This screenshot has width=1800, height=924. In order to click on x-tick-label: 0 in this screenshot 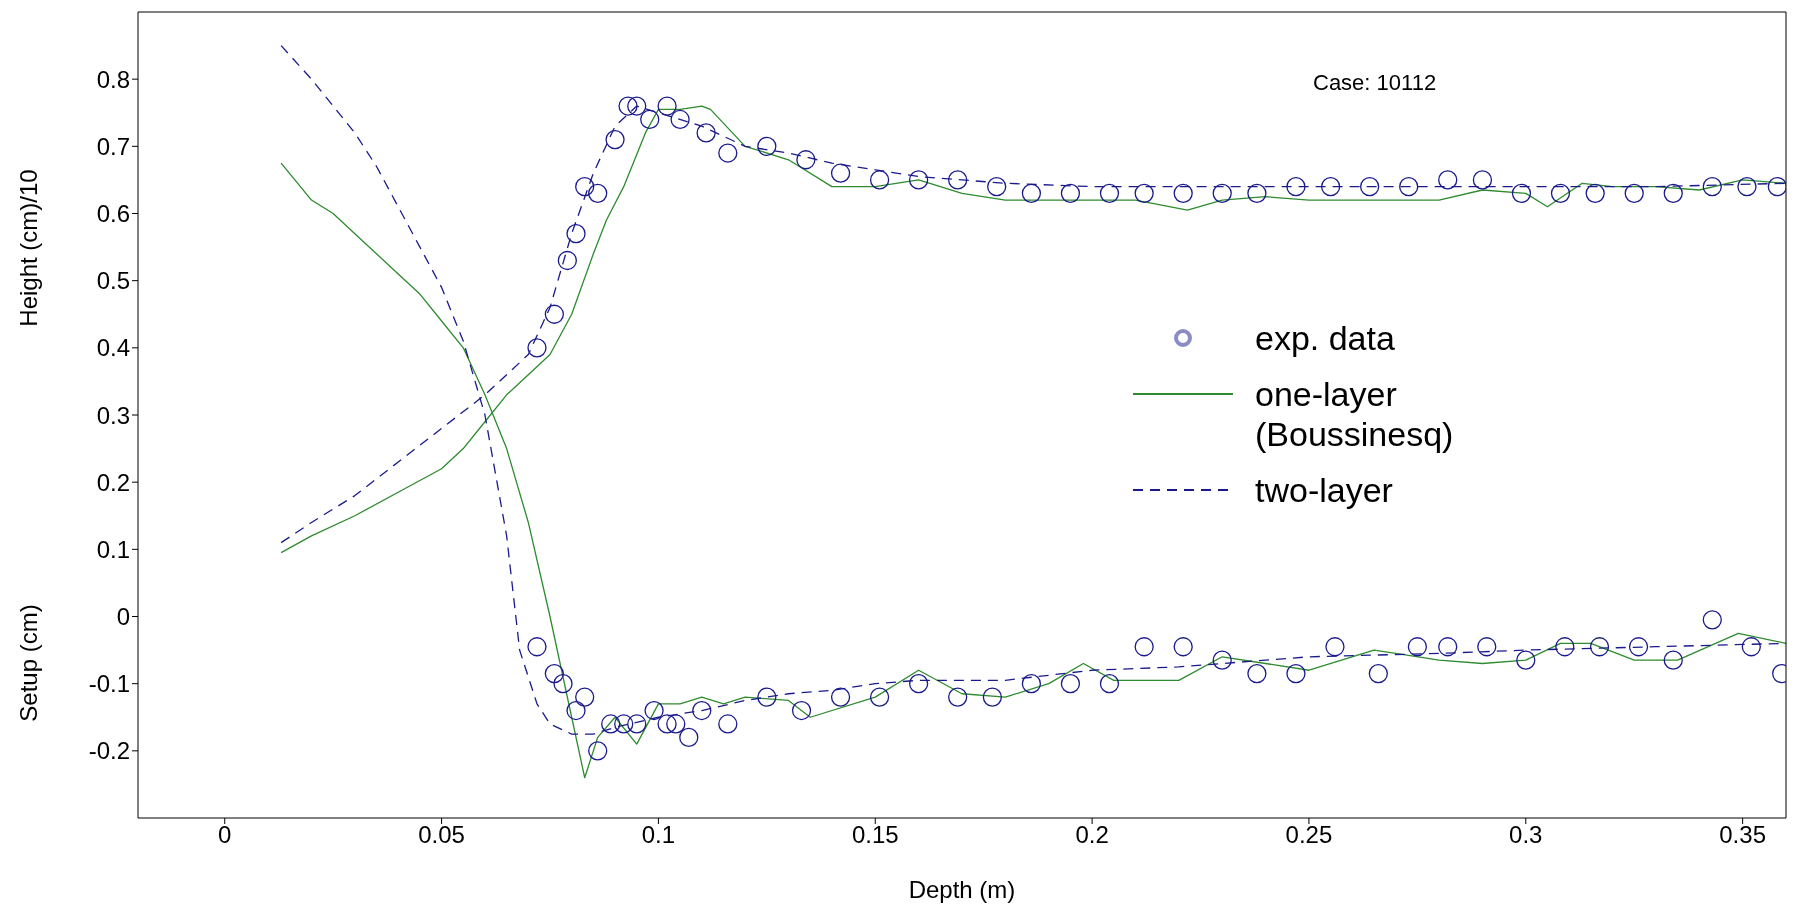, I will do `click(225, 835)`.